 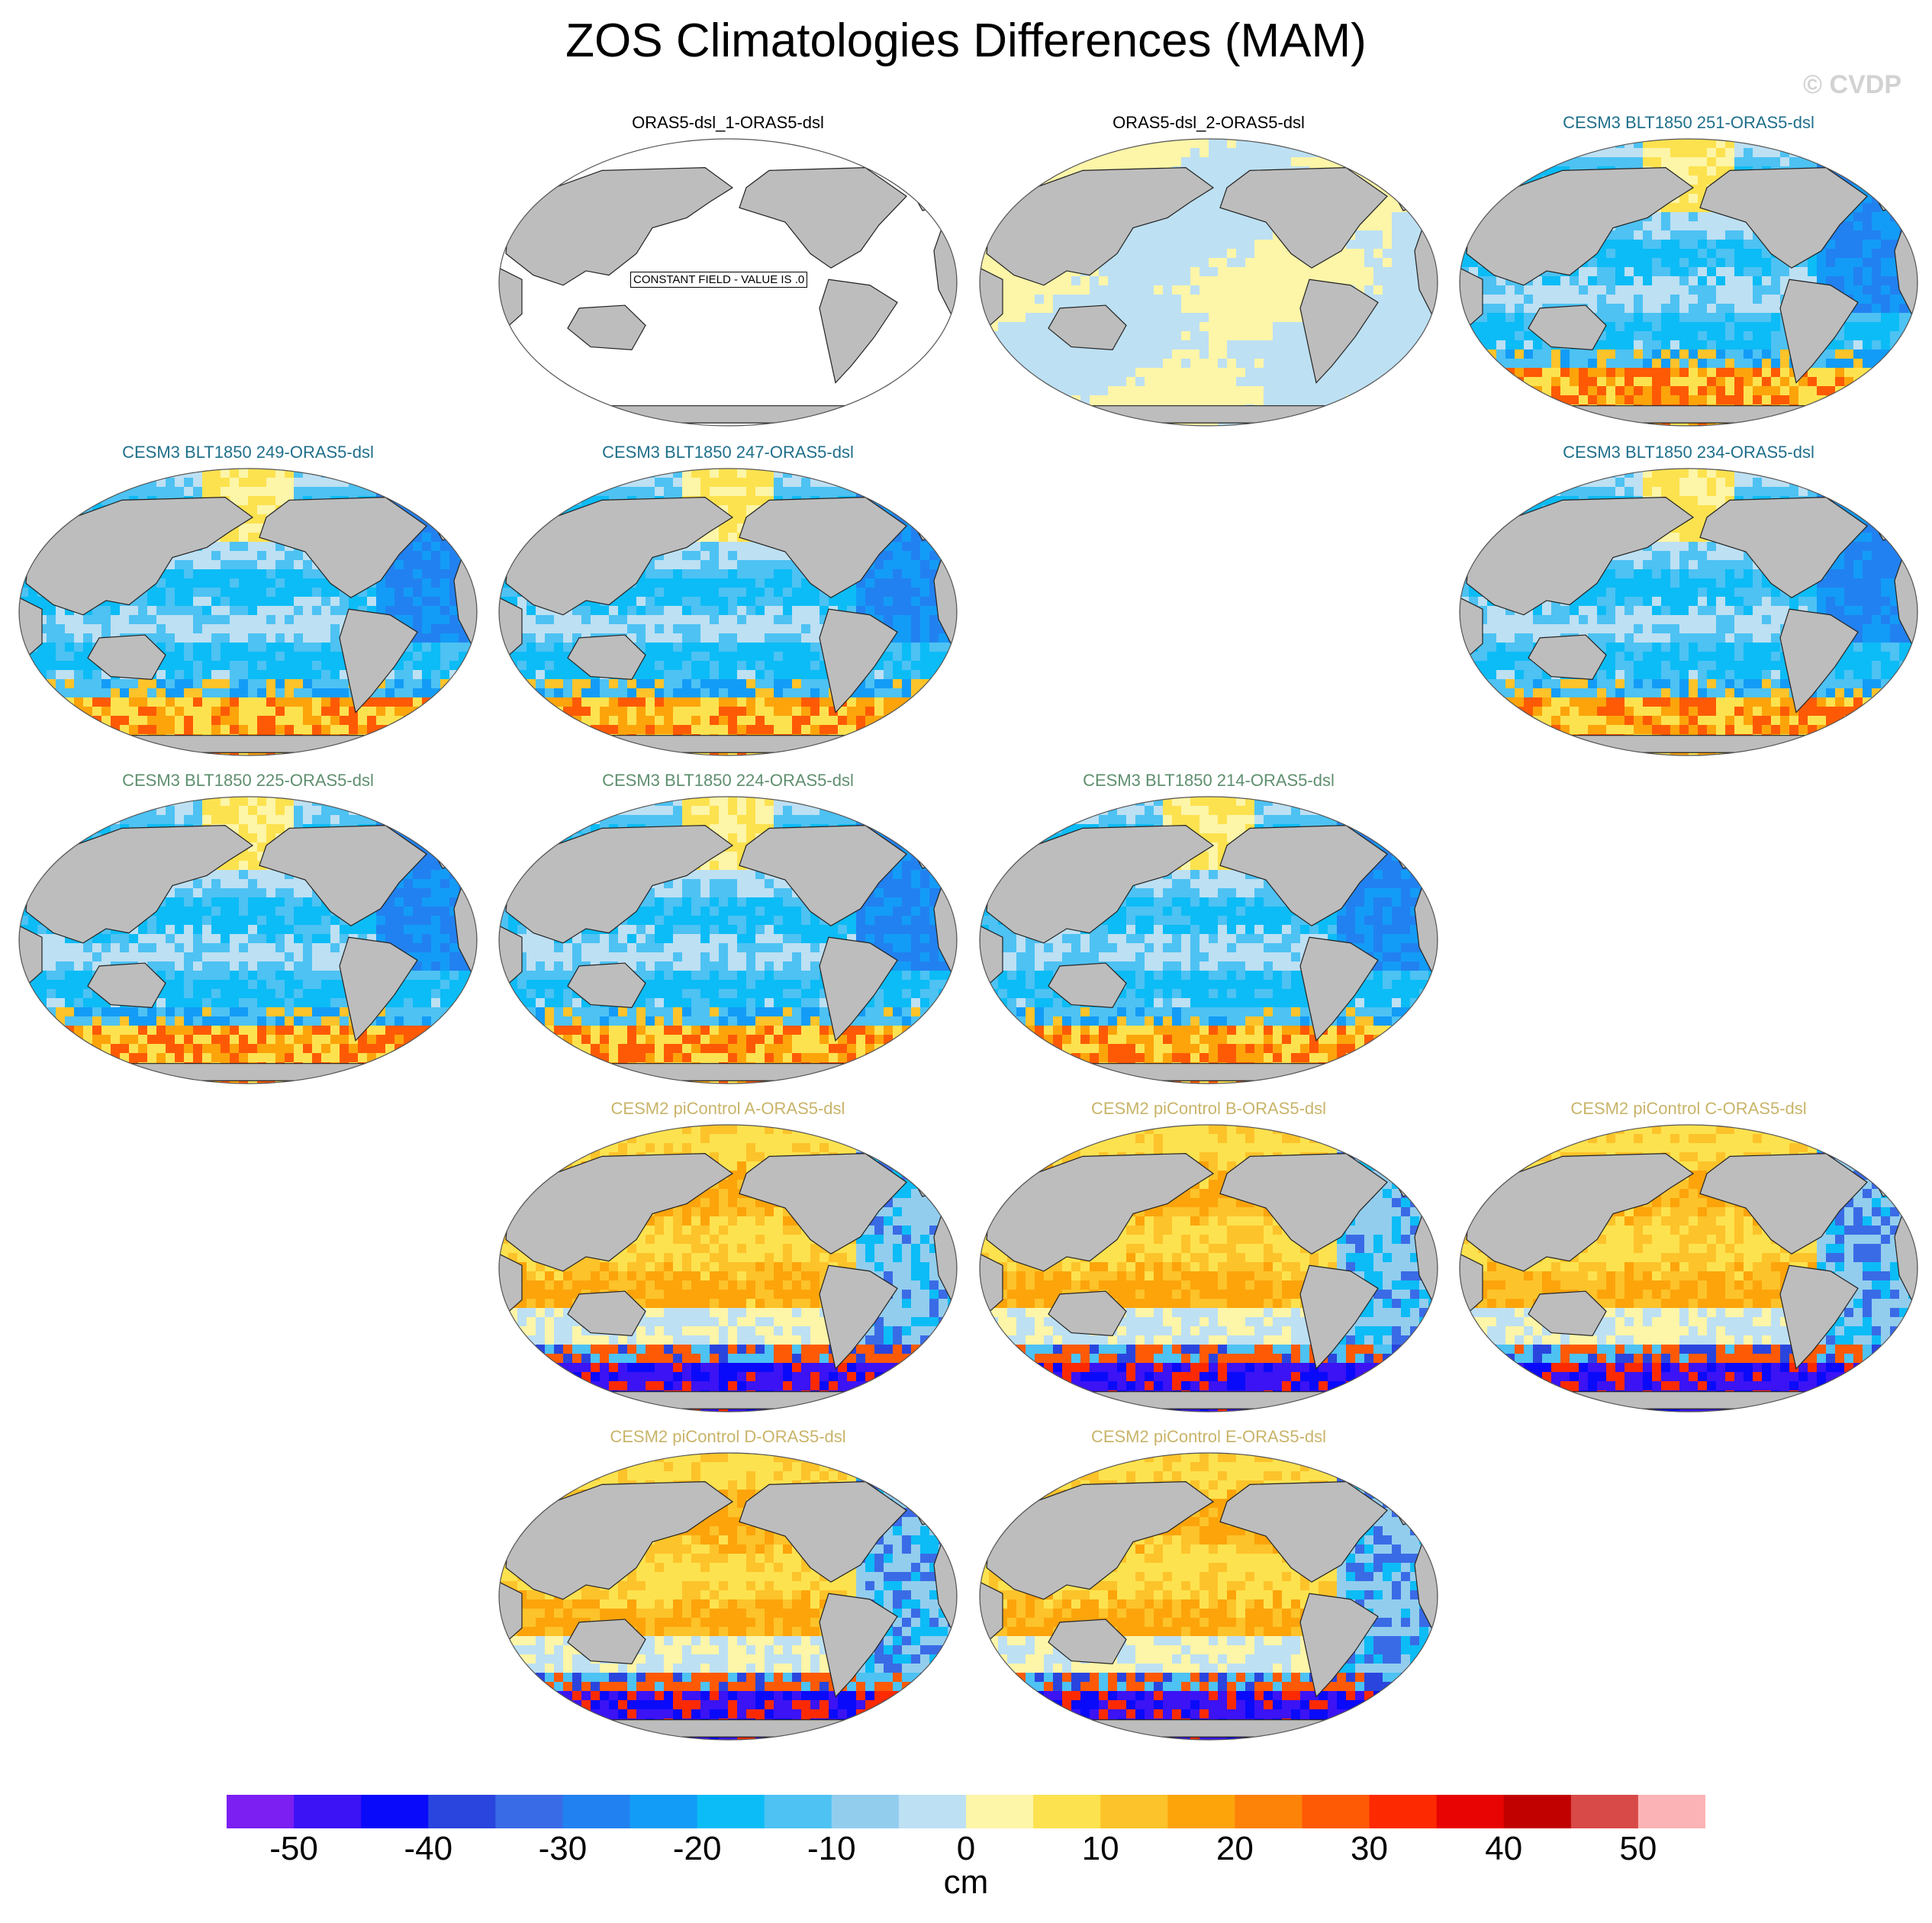 I want to click on panel-title: ORAS5-dsl_2-ORAS5-dsl, so click(x=1208, y=123).